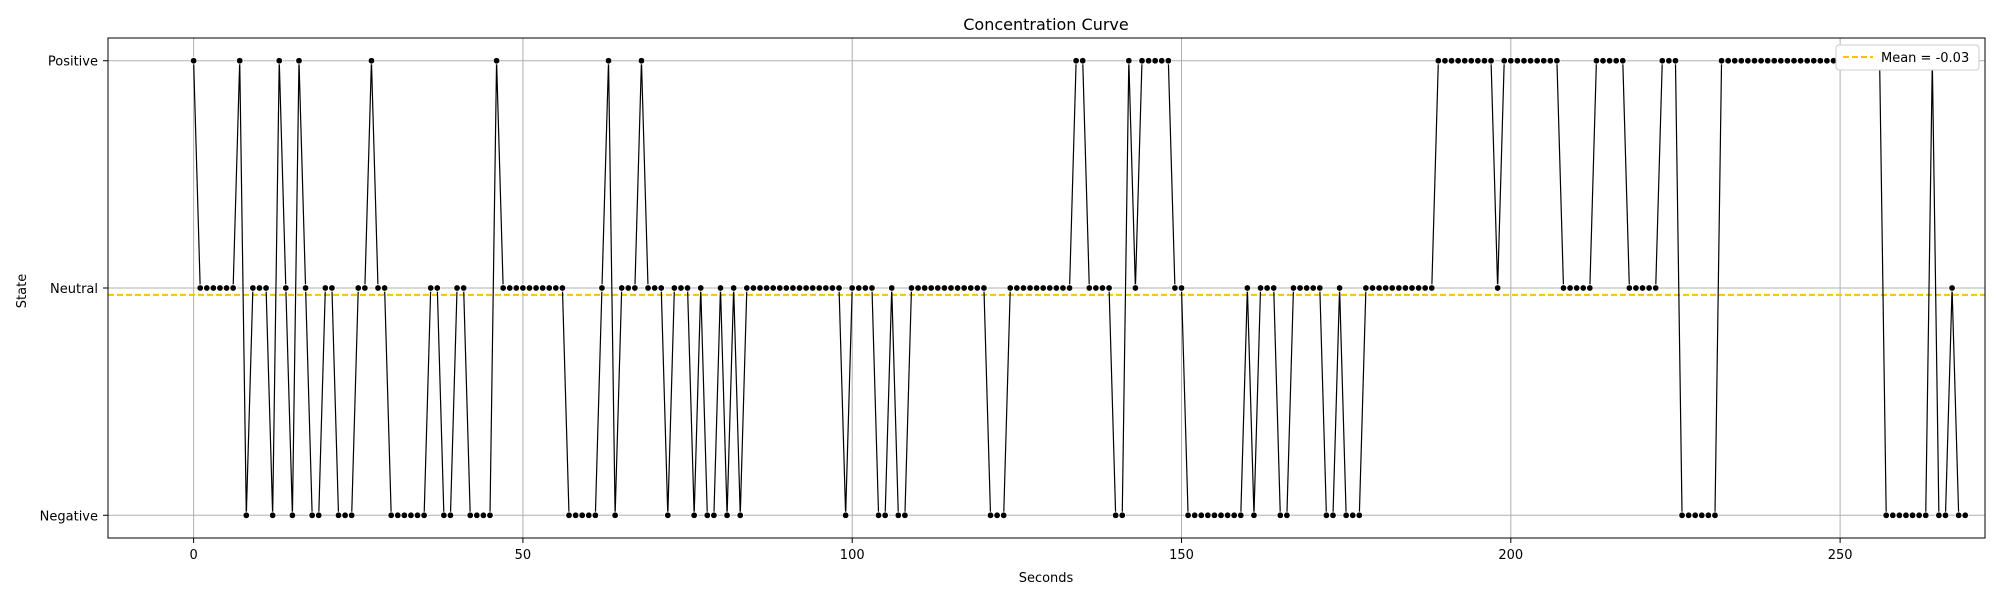  Describe the element at coordinates (523, 555) in the screenshot. I see `x-tick-label: 50` at that location.